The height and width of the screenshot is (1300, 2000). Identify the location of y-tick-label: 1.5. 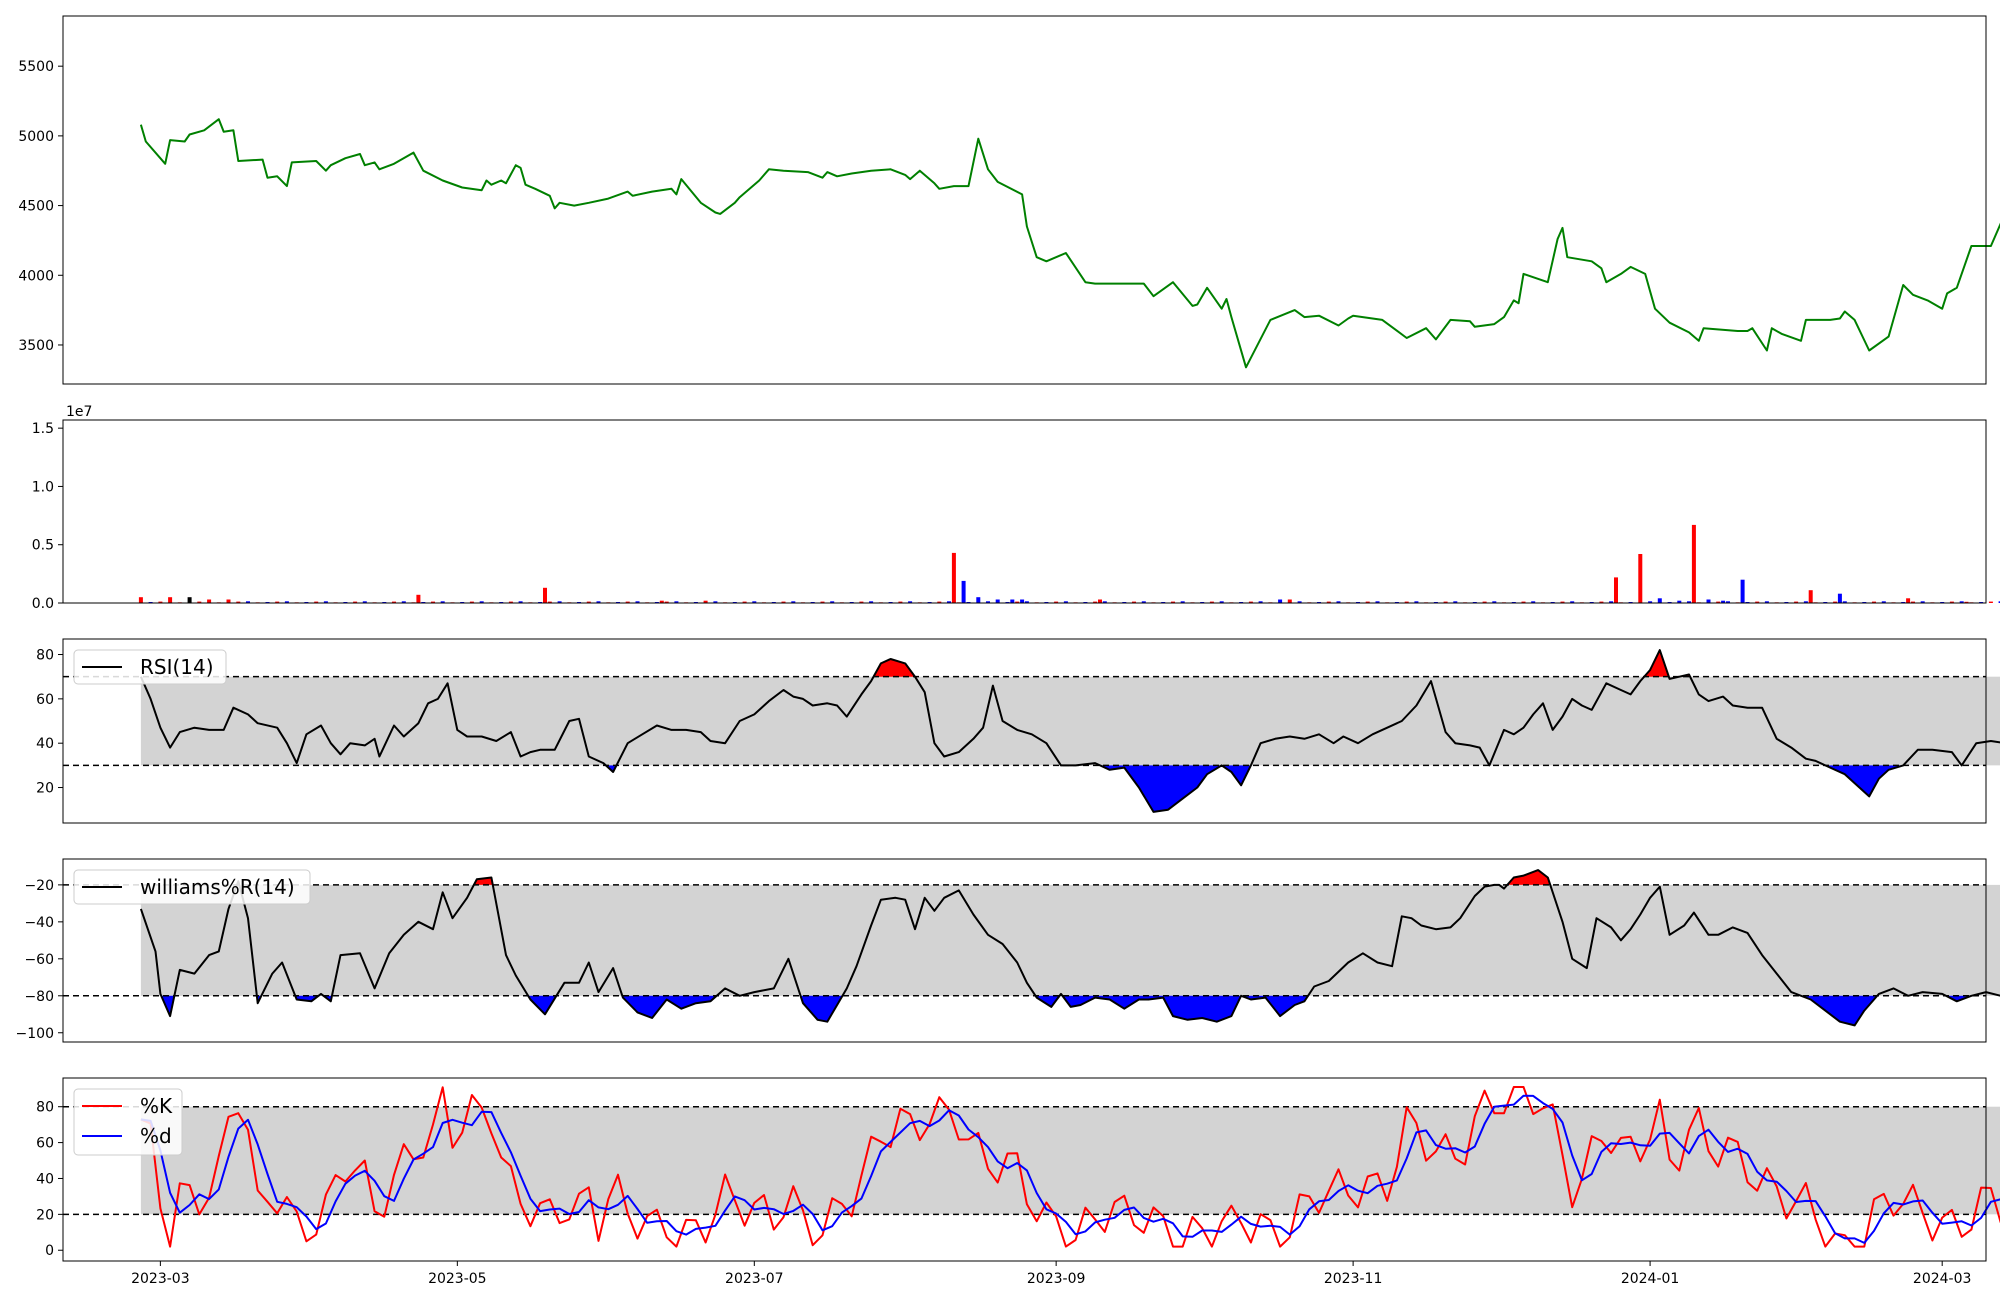
(43, 429).